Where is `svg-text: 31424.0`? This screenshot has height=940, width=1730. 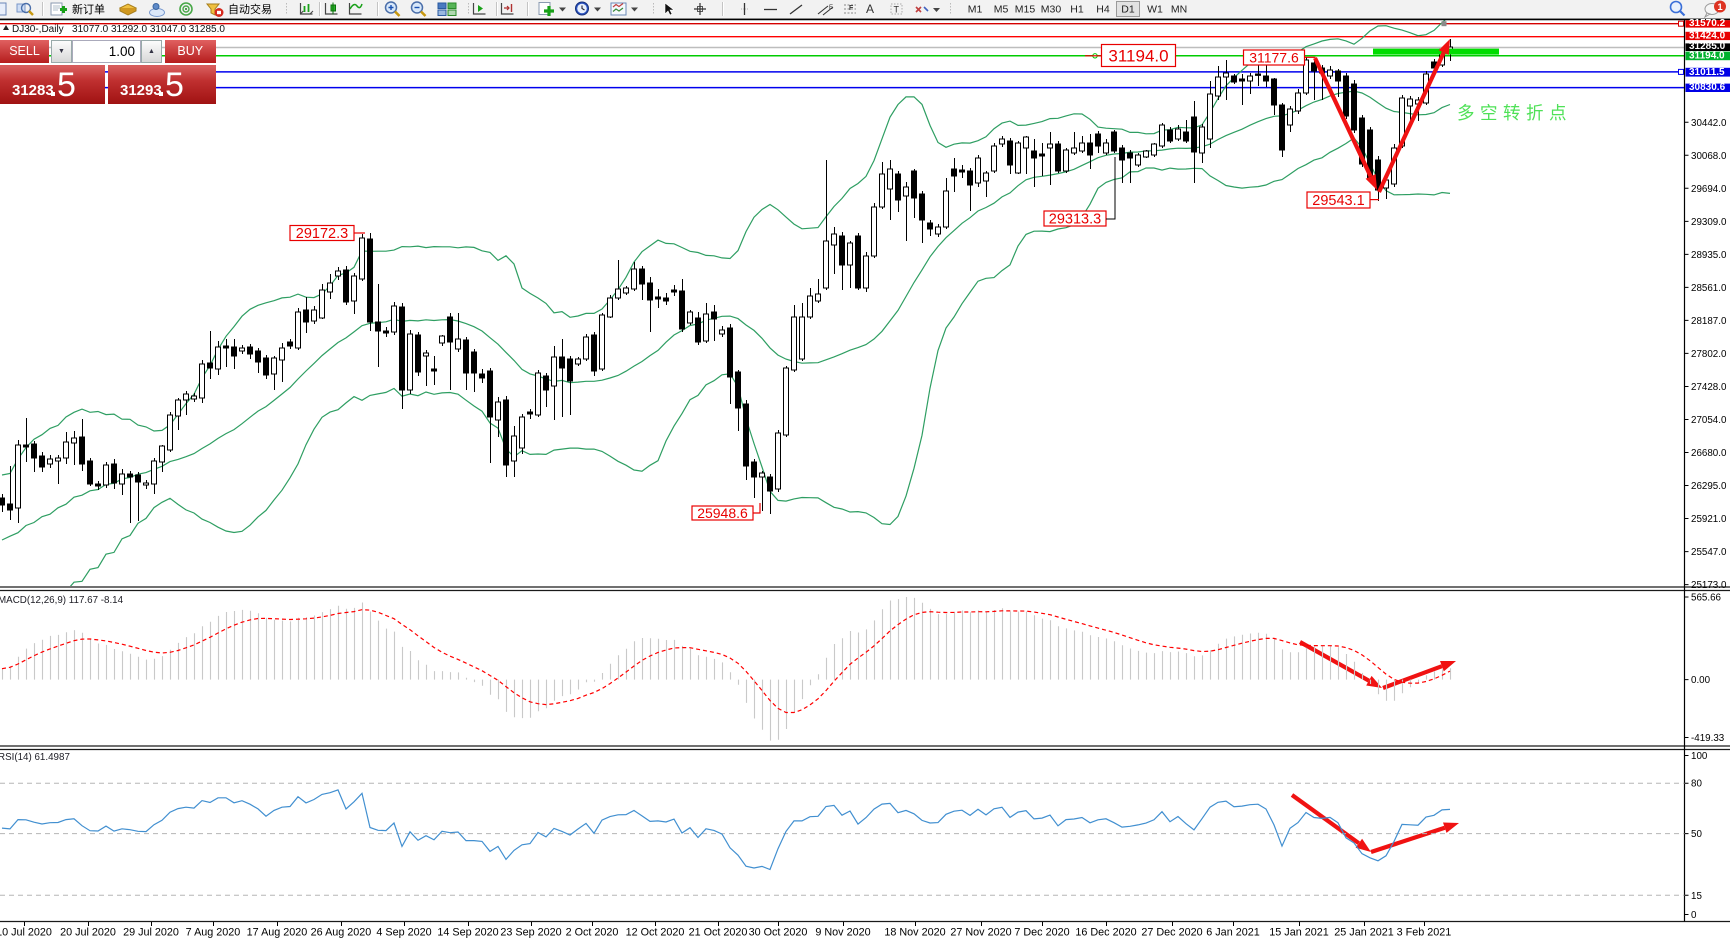 svg-text: 31424.0 is located at coordinates (1707, 35).